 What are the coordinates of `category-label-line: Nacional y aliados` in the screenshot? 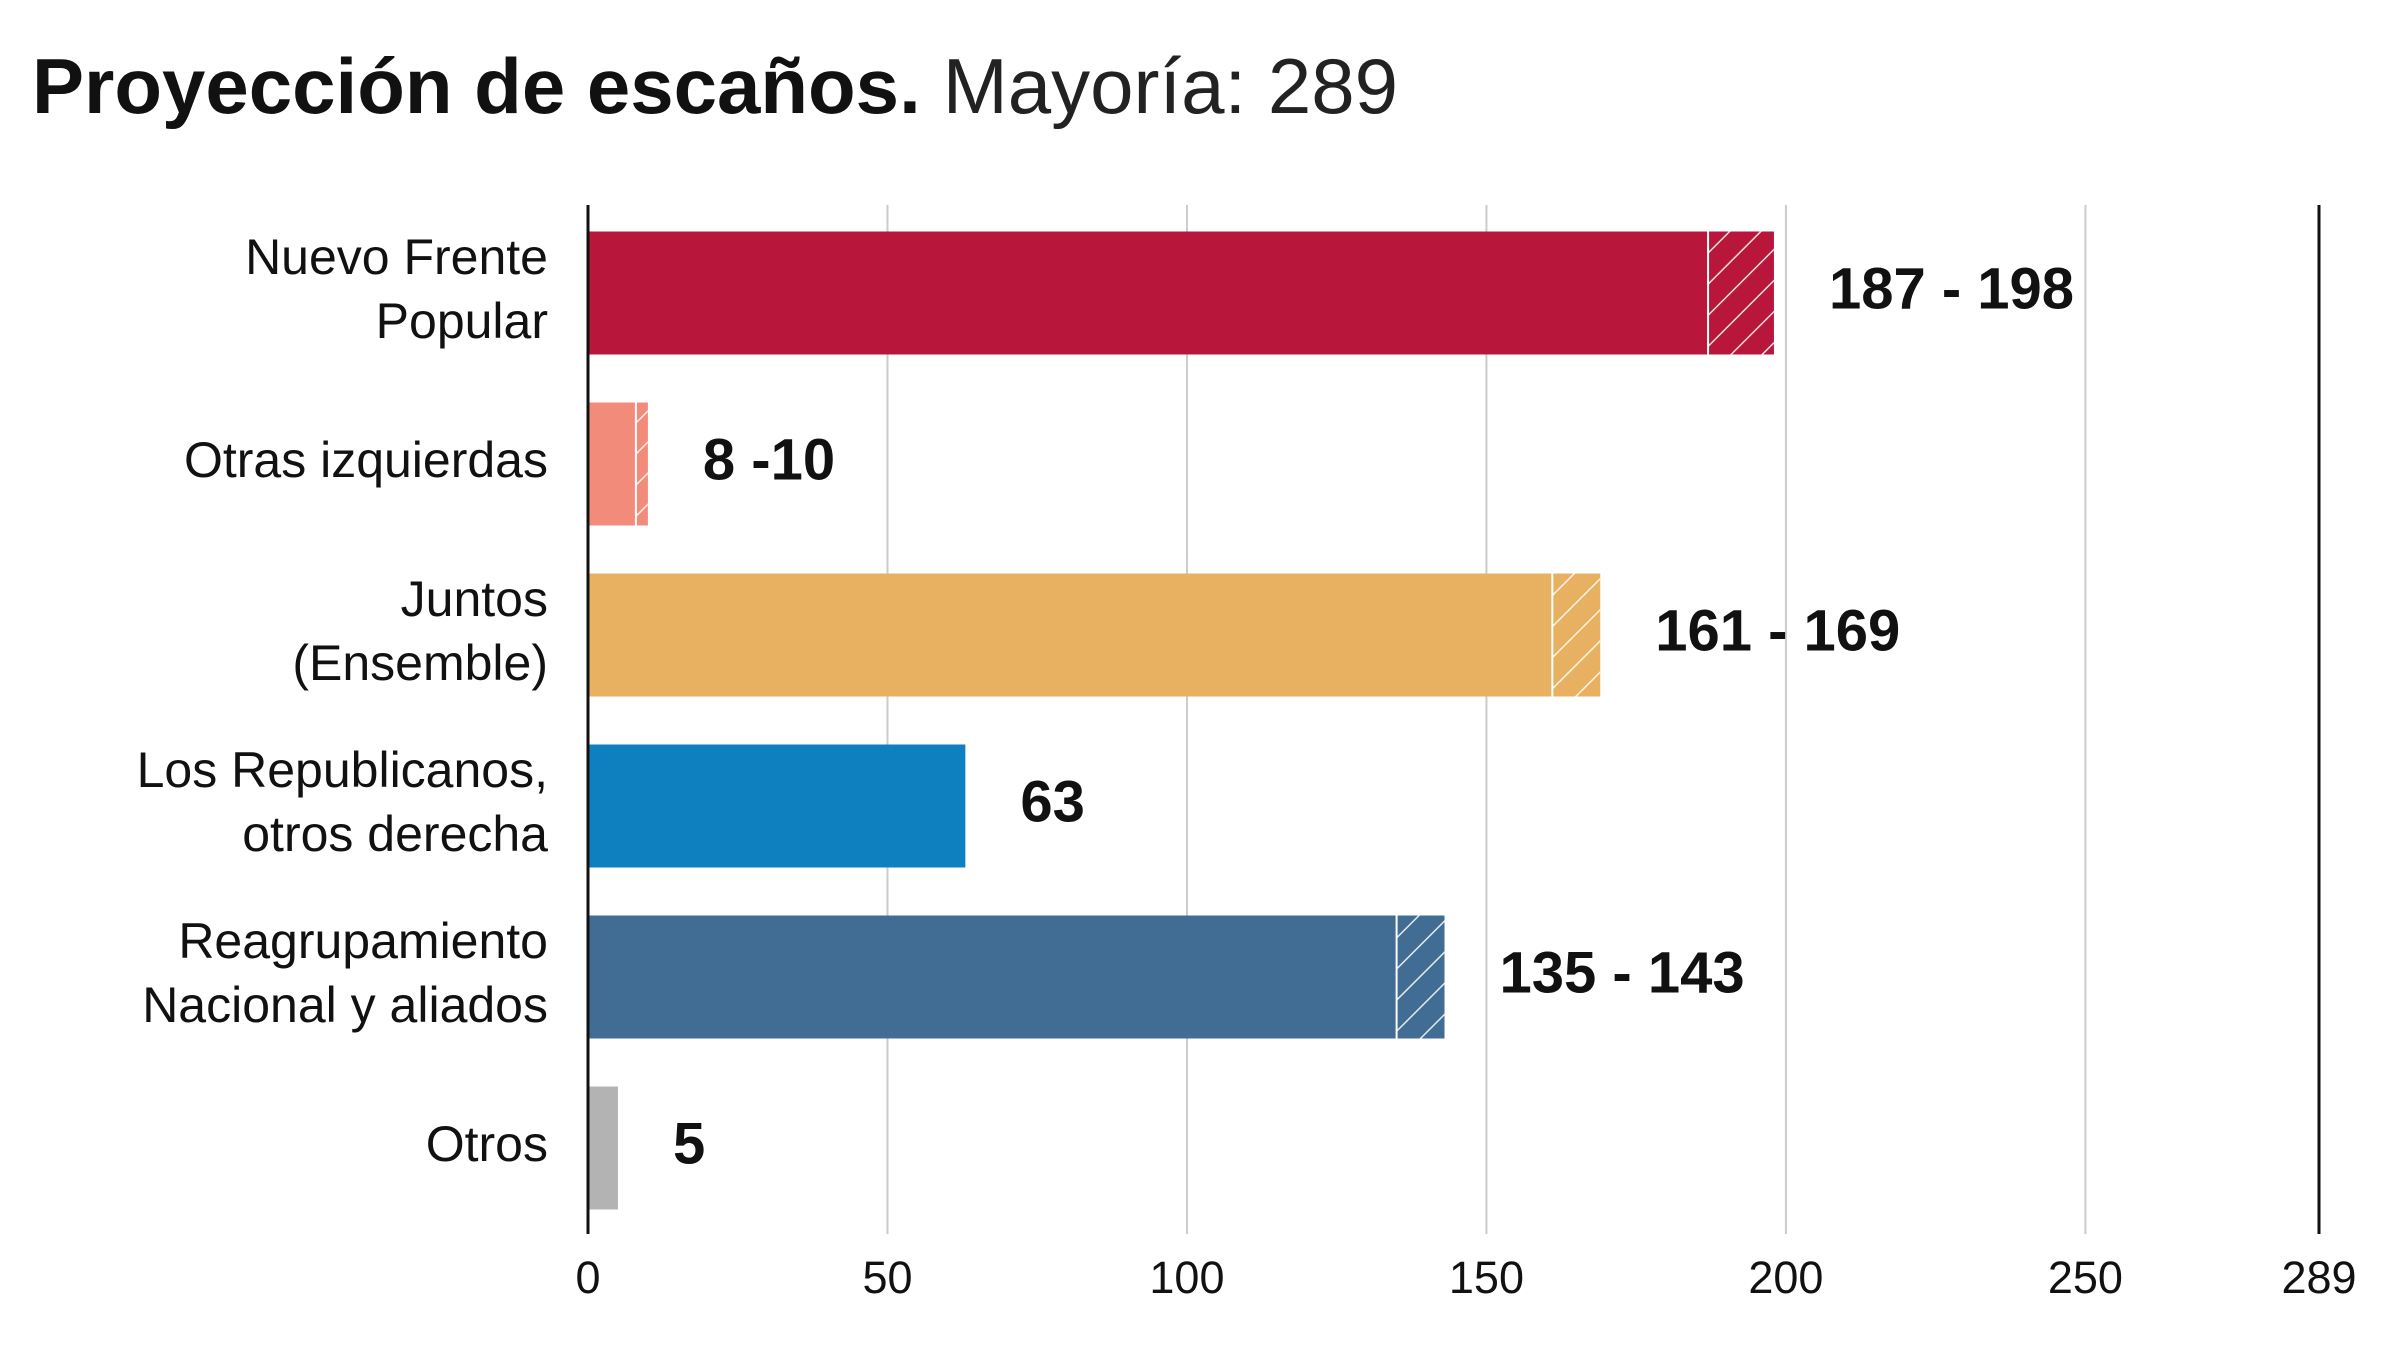 It's located at (345, 1005).